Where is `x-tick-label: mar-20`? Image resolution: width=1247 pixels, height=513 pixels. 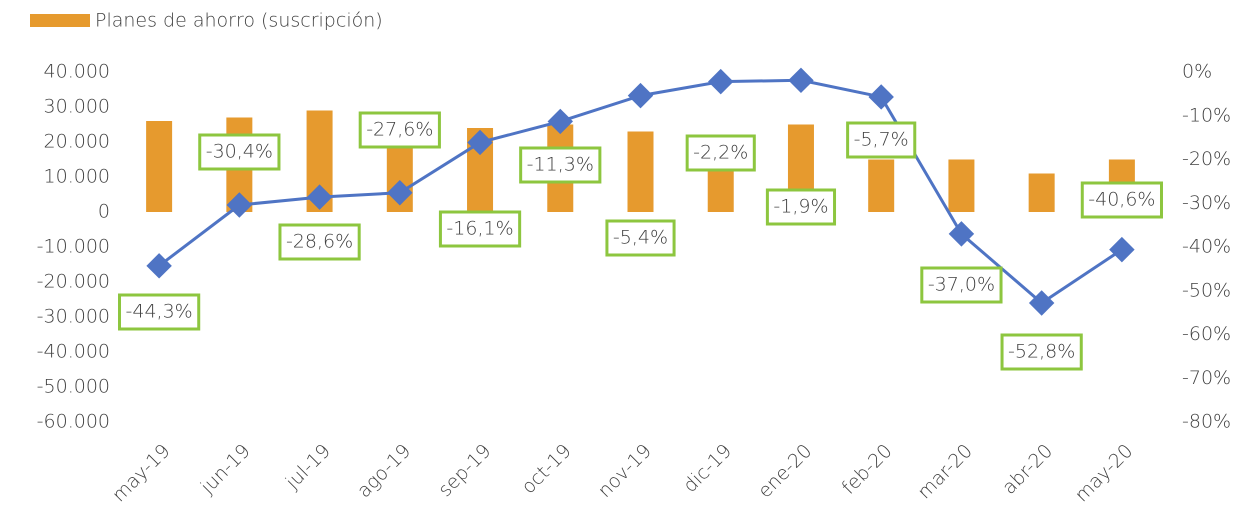
x-tick-label: mar-20 is located at coordinates (944, 471).